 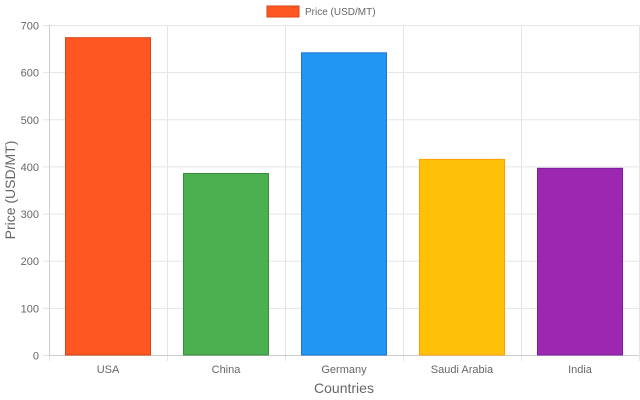 I want to click on x-axis-title: Countries, so click(x=344, y=388).